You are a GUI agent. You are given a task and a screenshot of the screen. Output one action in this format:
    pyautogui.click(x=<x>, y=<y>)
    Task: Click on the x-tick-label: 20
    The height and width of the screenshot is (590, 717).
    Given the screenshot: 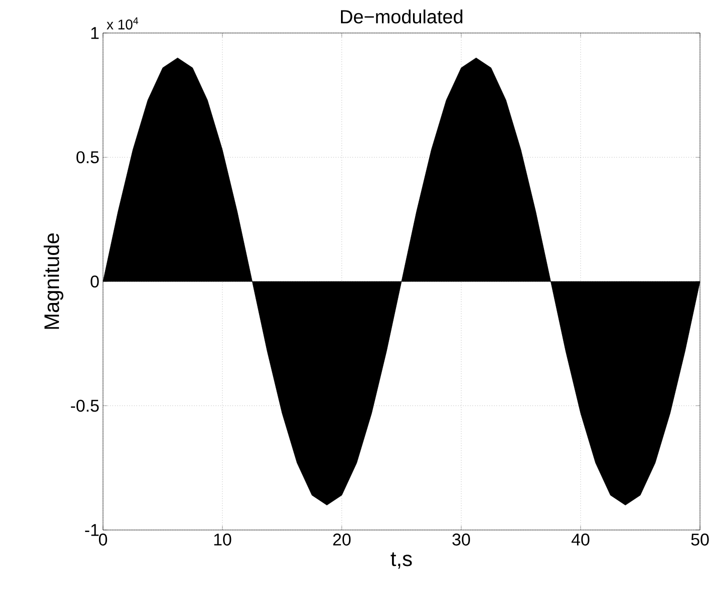 What is the action you would take?
    pyautogui.click(x=342, y=540)
    